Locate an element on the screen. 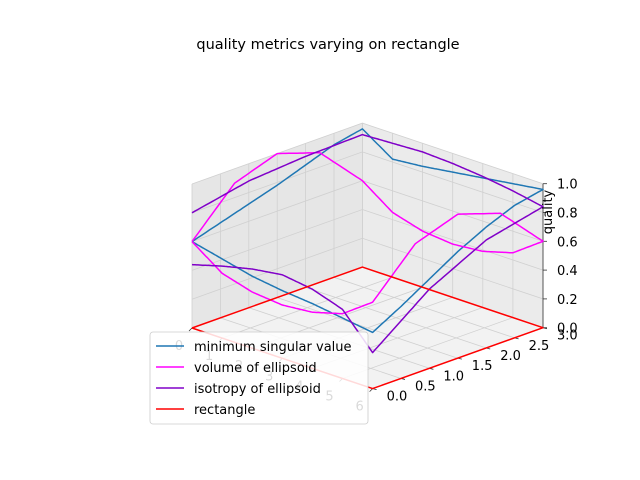 This screenshot has height=480, width=640. z-tick-label: 1.0 is located at coordinates (567, 185).